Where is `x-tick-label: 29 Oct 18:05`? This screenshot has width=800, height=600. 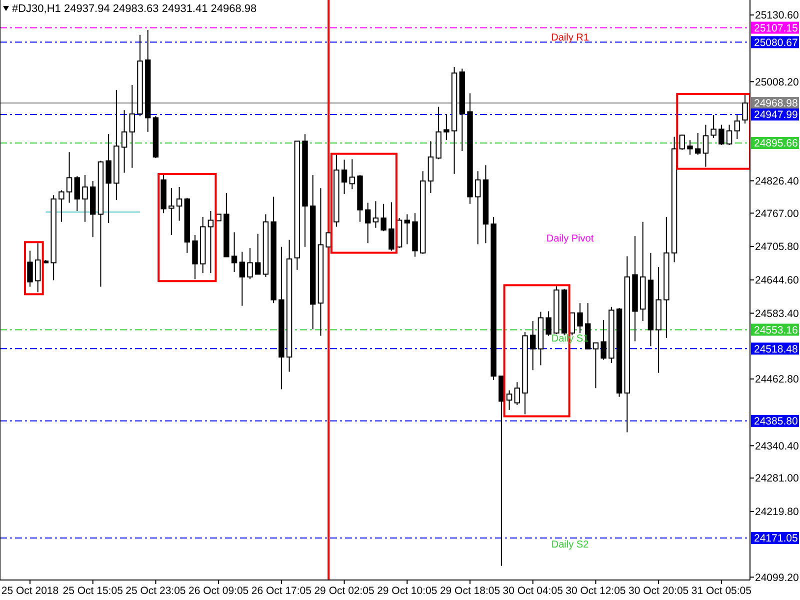
x-tick-label: 29 Oct 18:05 is located at coordinates (470, 591).